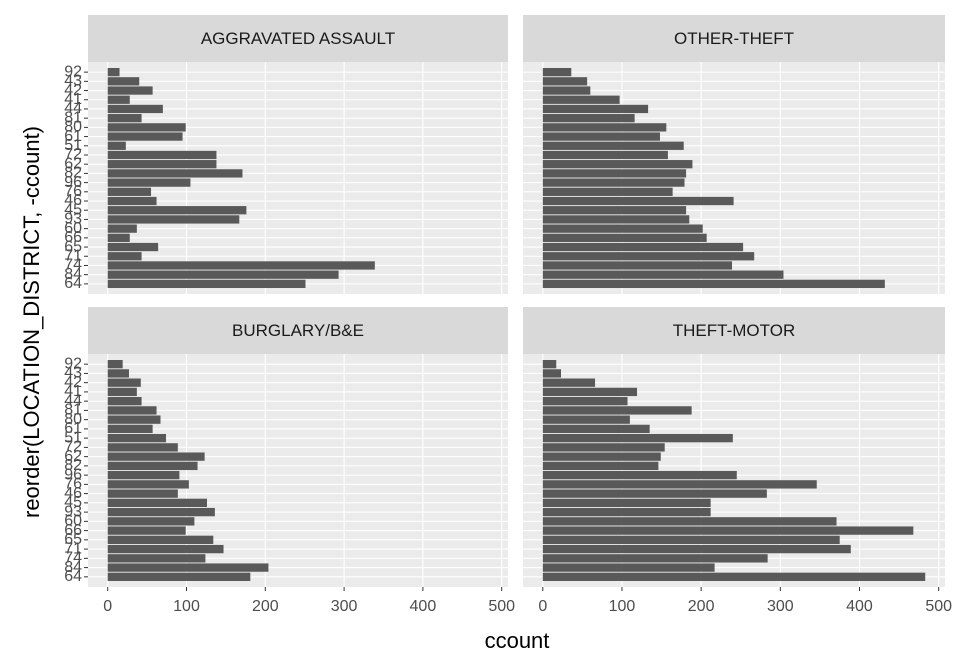  What do you see at coordinates (298, 38) in the screenshot?
I see `strip-label: AGGRAVATED ASSAULT` at bounding box center [298, 38].